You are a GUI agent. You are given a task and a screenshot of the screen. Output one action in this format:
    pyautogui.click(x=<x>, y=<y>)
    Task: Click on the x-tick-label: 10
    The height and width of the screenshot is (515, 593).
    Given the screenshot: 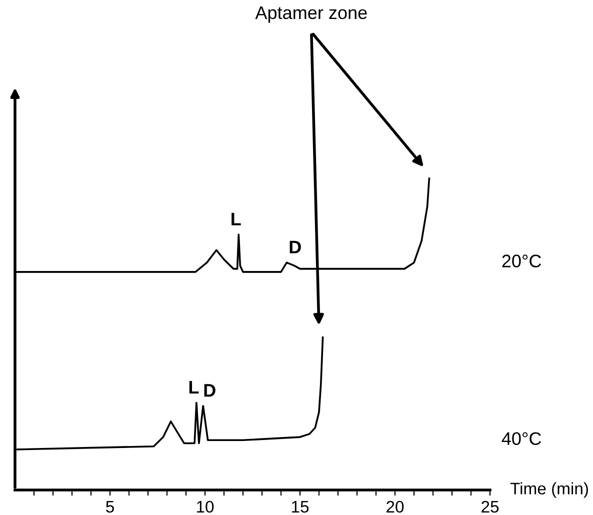 What is the action you would take?
    pyautogui.click(x=205, y=506)
    